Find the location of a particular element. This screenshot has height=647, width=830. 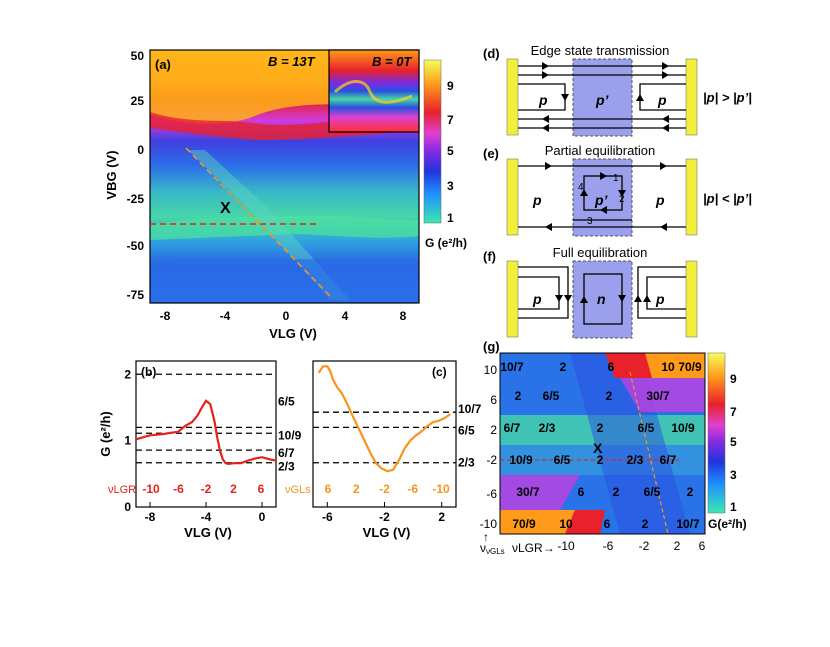

map-a-border is located at coordinates (284, 176).